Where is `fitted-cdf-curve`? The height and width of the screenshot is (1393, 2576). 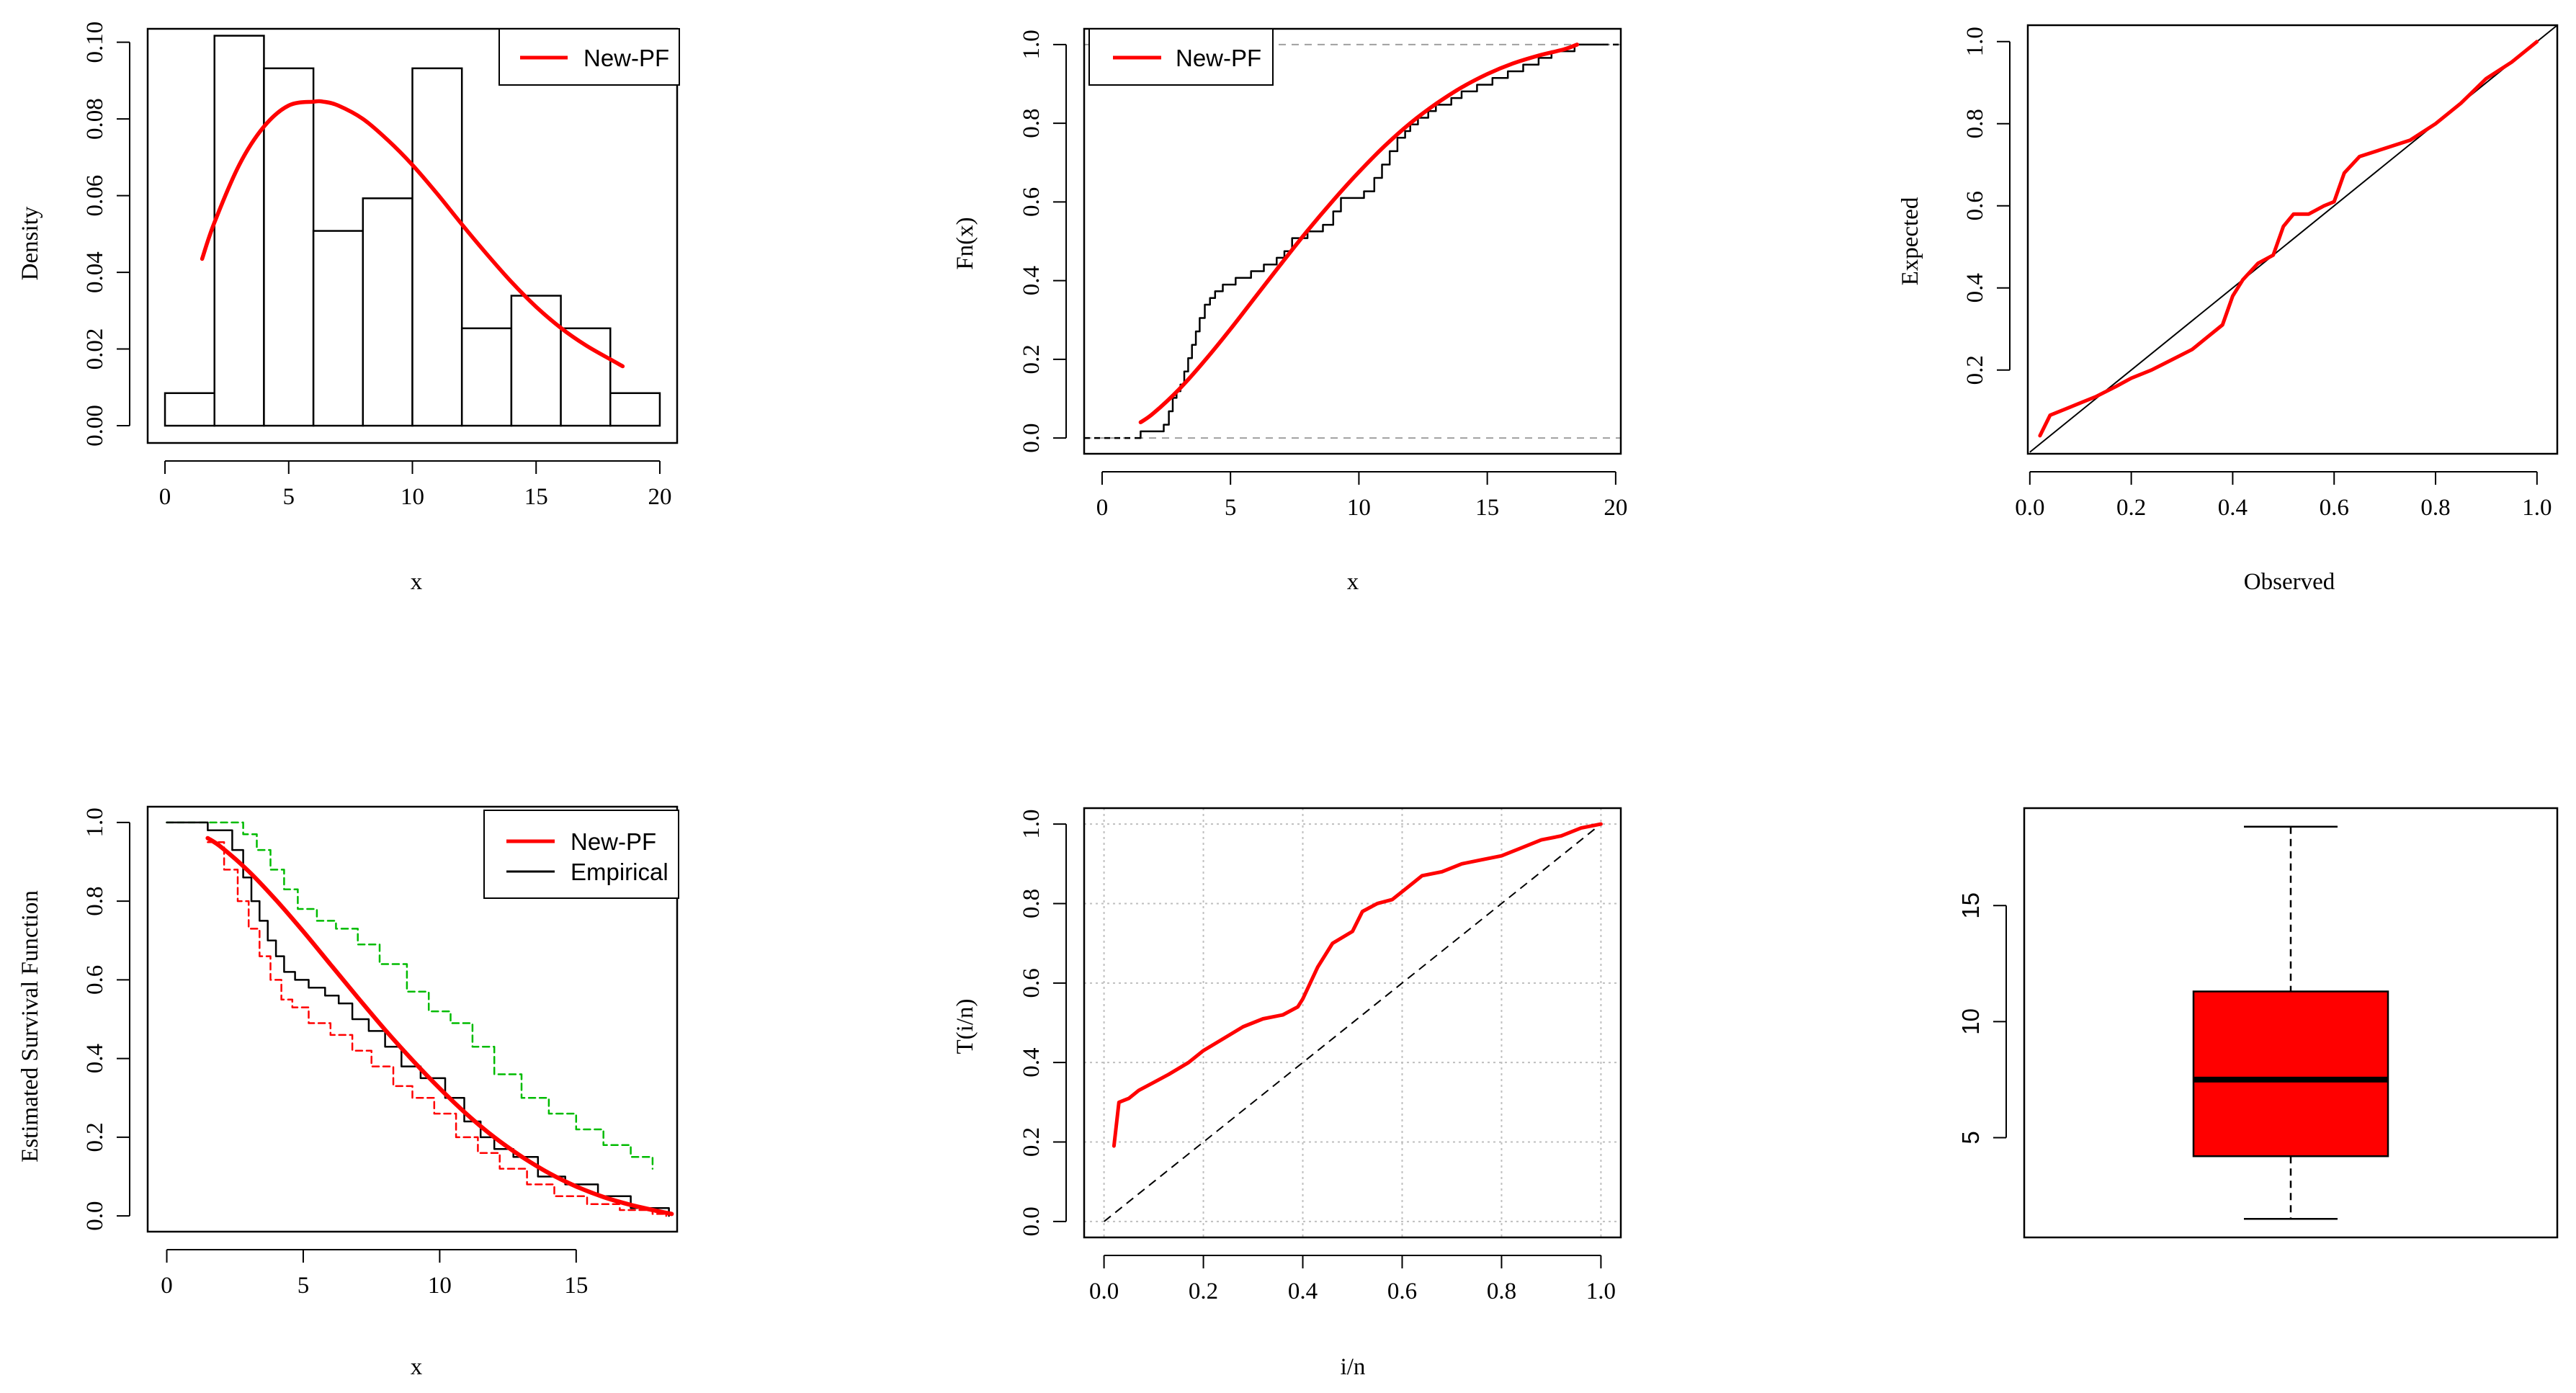 fitted-cdf-curve is located at coordinates (1359, 233).